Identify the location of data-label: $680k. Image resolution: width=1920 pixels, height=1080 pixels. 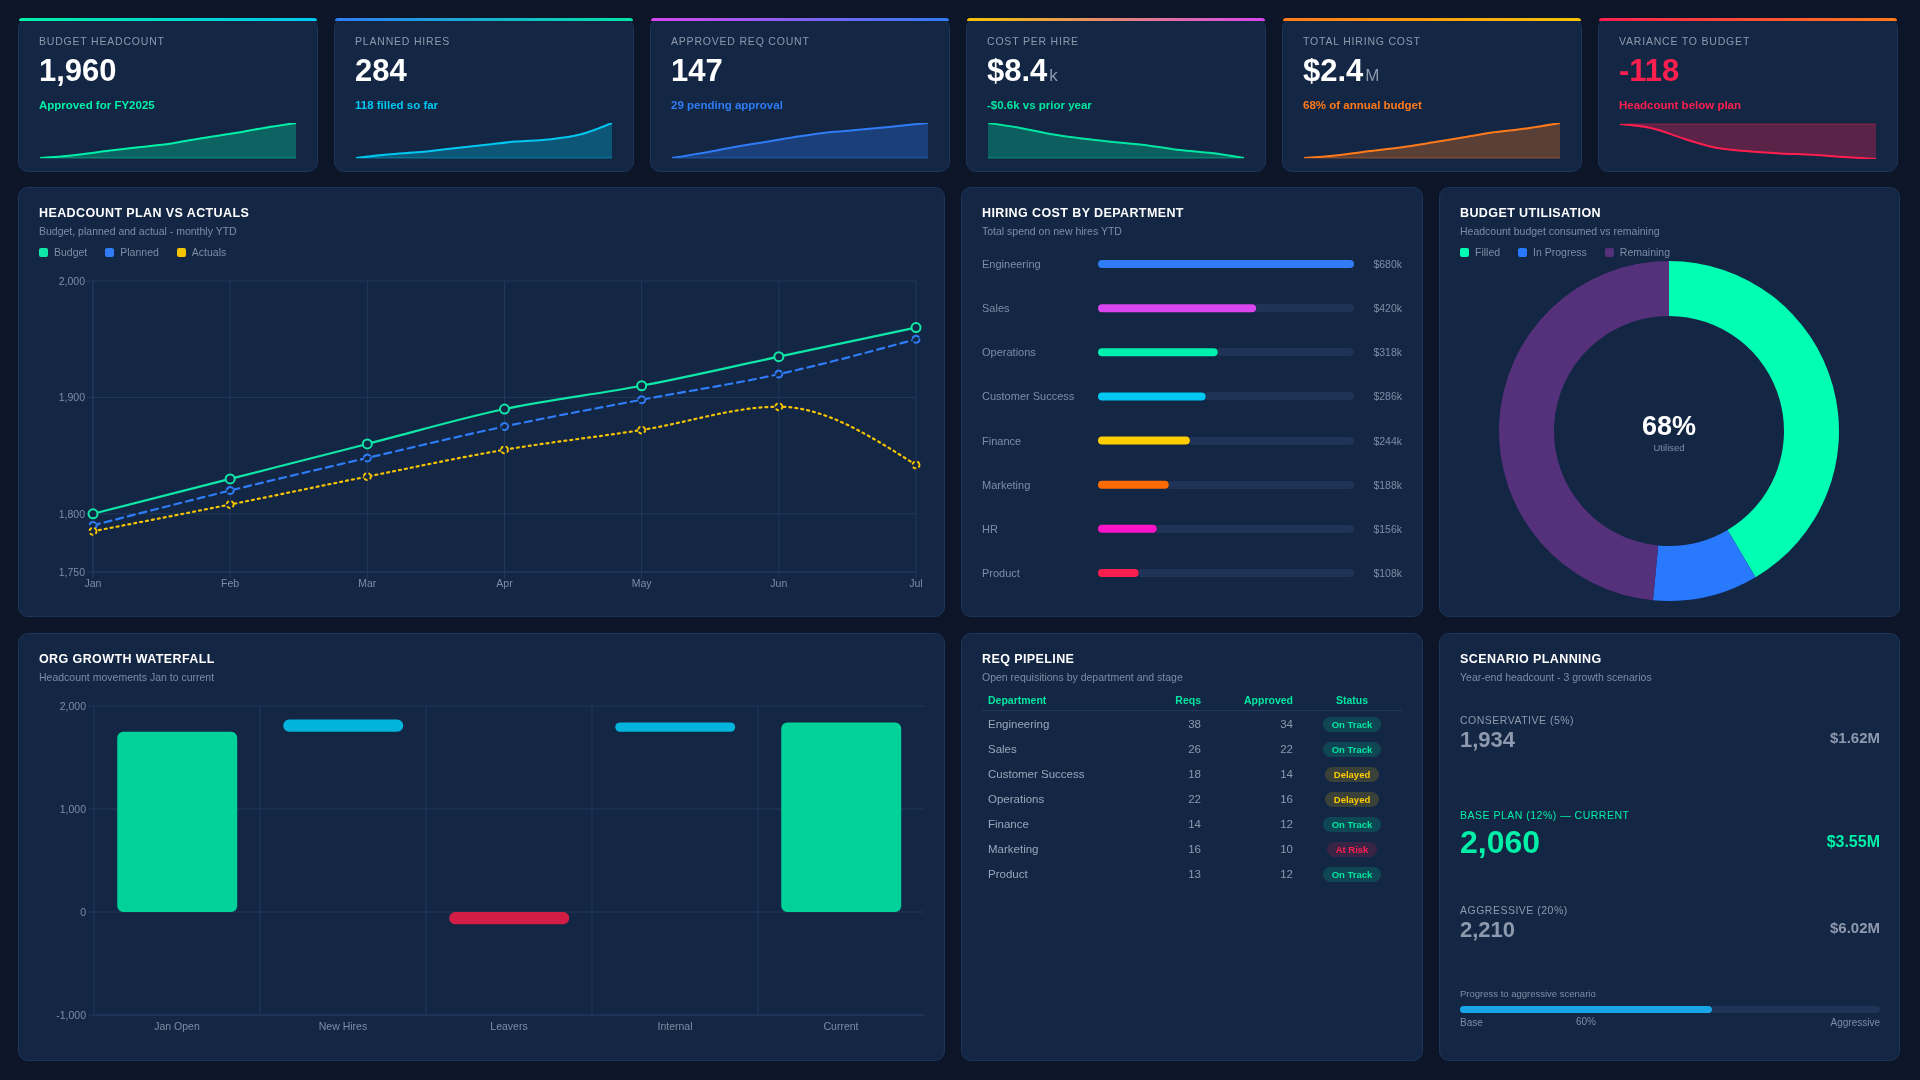
(1388, 264).